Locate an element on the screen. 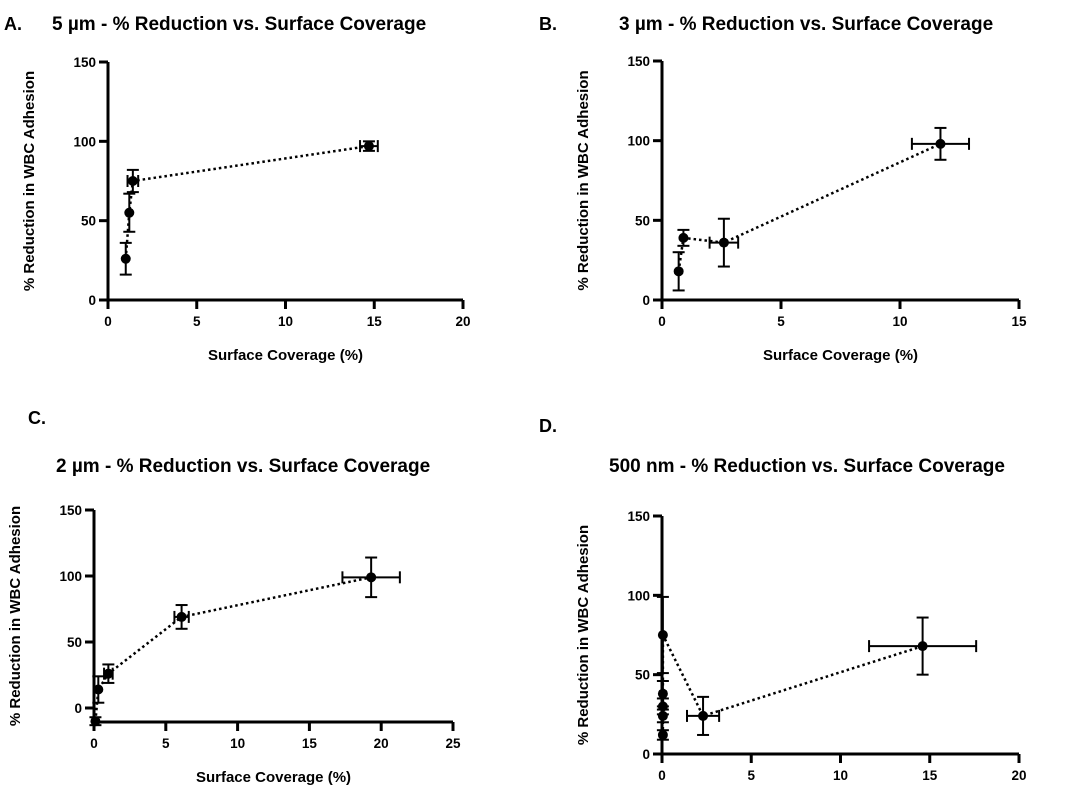 Image resolution: width=1077 pixels, height=788 pixels. panel-letter: B. is located at coordinates (548, 24).